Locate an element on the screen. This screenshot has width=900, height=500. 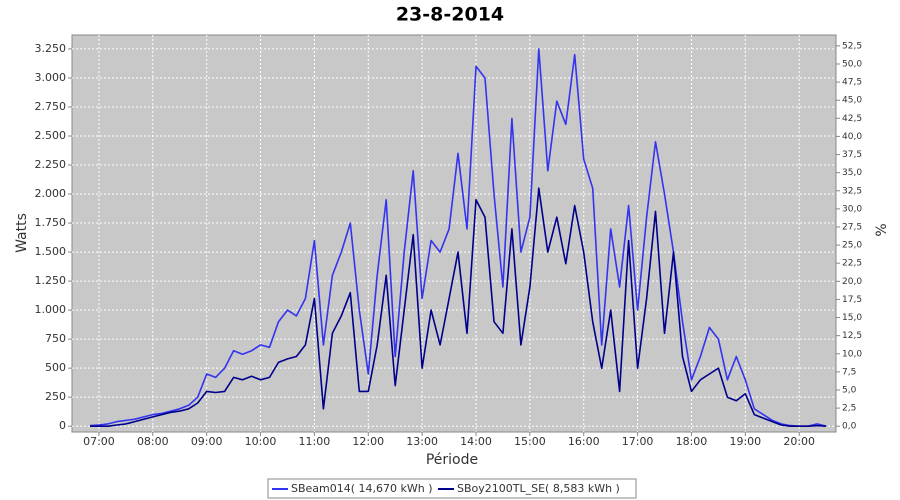
y2-tick-label: 5,0 is located at coordinates (849, 390).